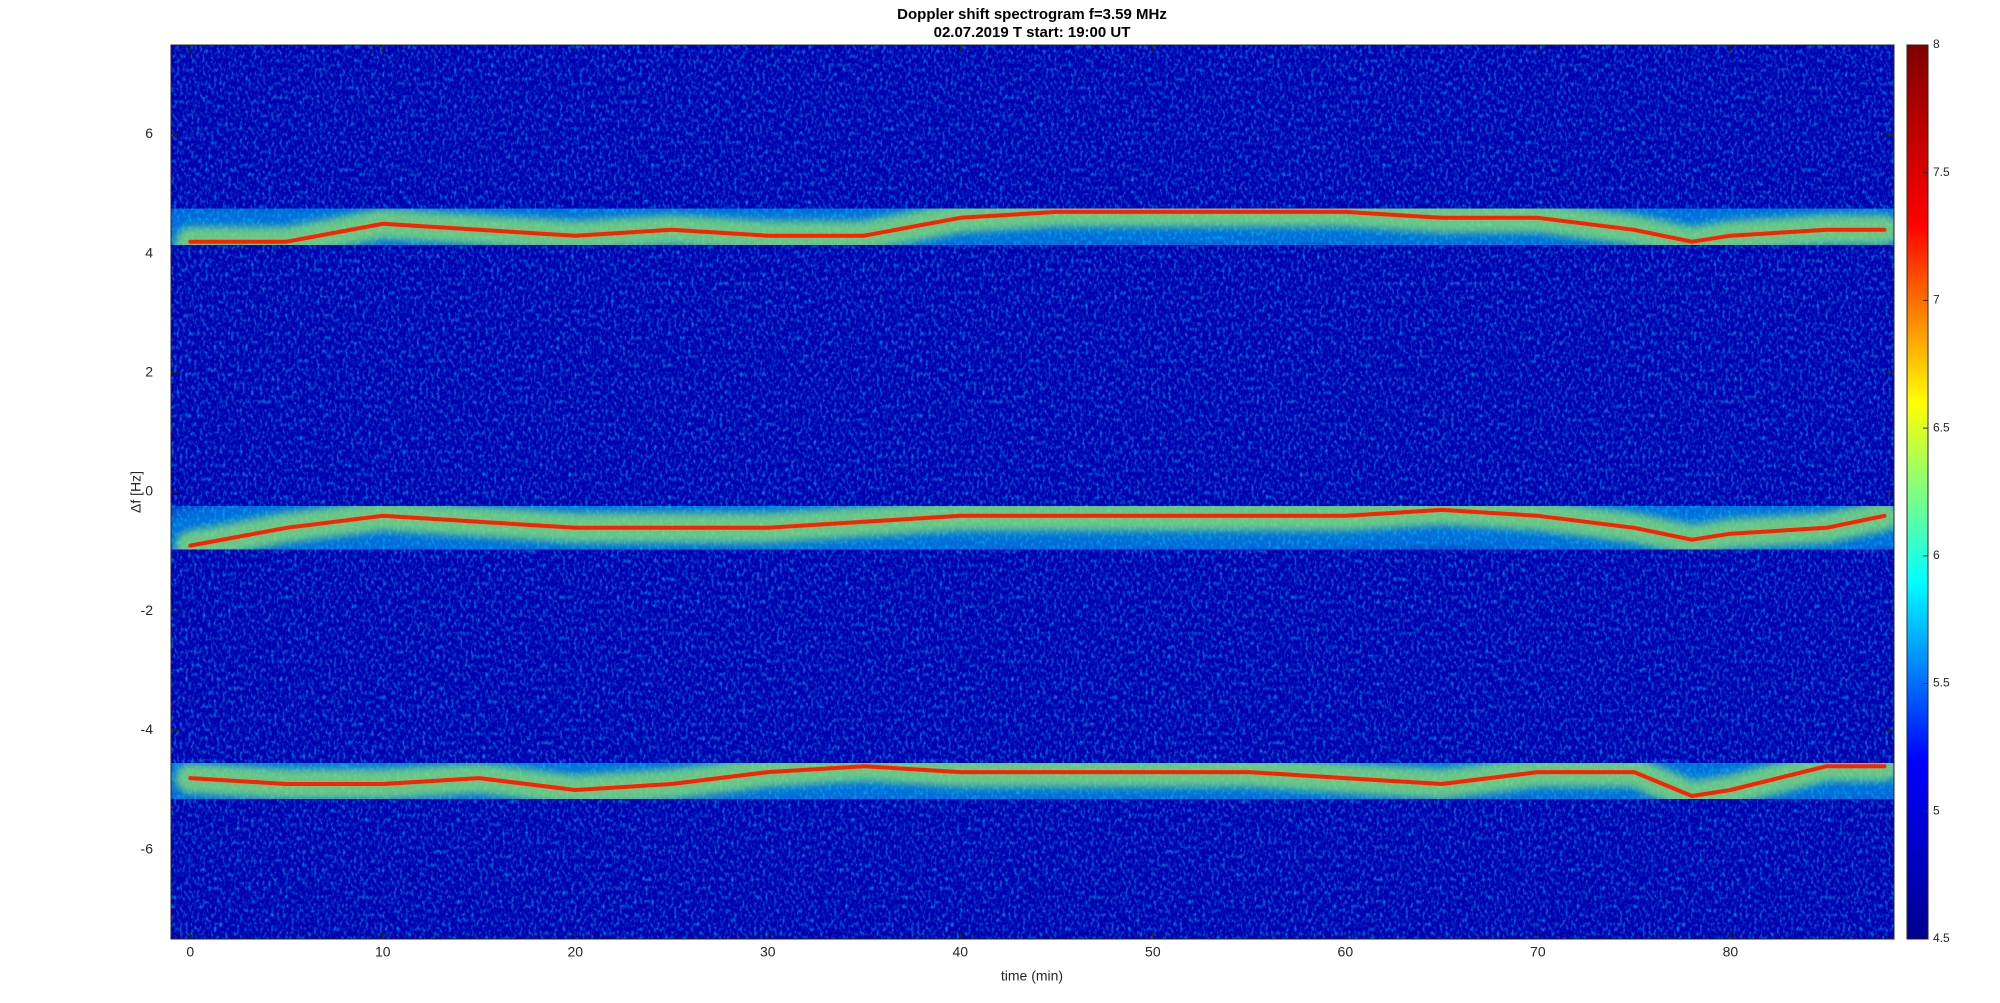 This screenshot has height=1003, width=2000. What do you see at coordinates (149, 133) in the screenshot?
I see `y-tick-label: 6` at bounding box center [149, 133].